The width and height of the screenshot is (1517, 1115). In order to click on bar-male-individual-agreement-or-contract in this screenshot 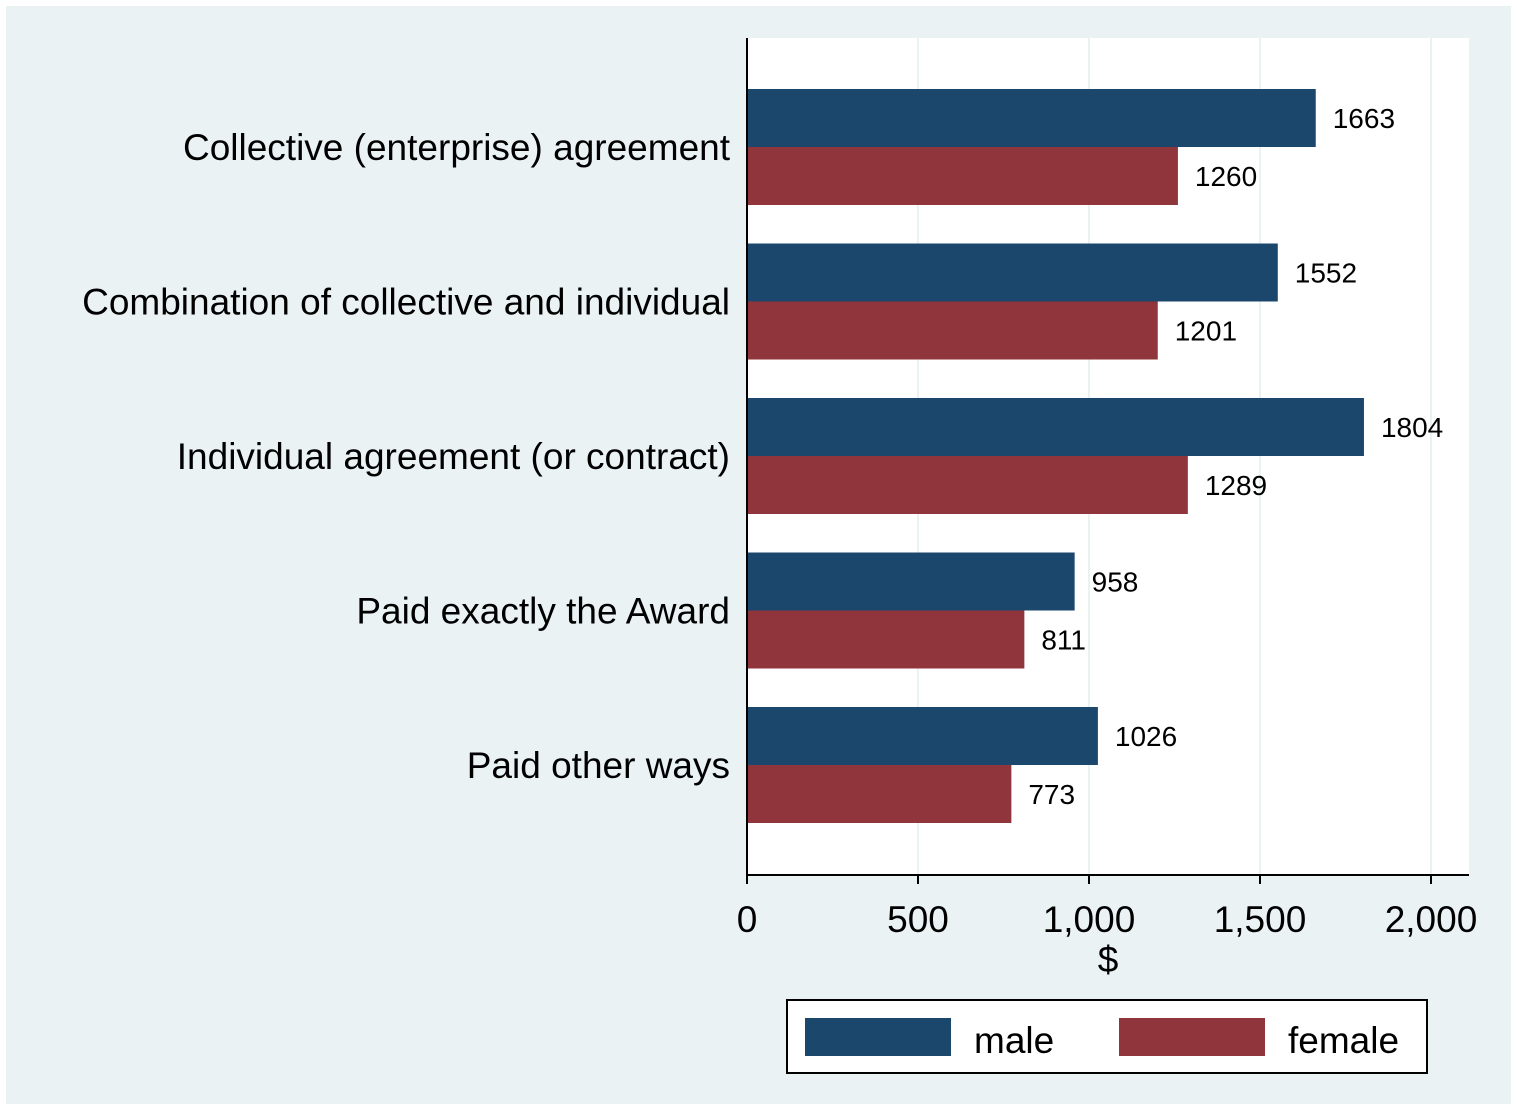, I will do `click(1055, 427)`.